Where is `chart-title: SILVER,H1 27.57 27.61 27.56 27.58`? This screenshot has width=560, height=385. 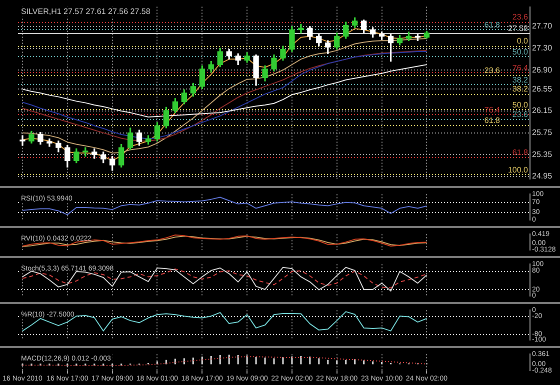
chart-title: SILVER,H1 27.57 27.61 27.56 27.58 is located at coordinates (86, 11).